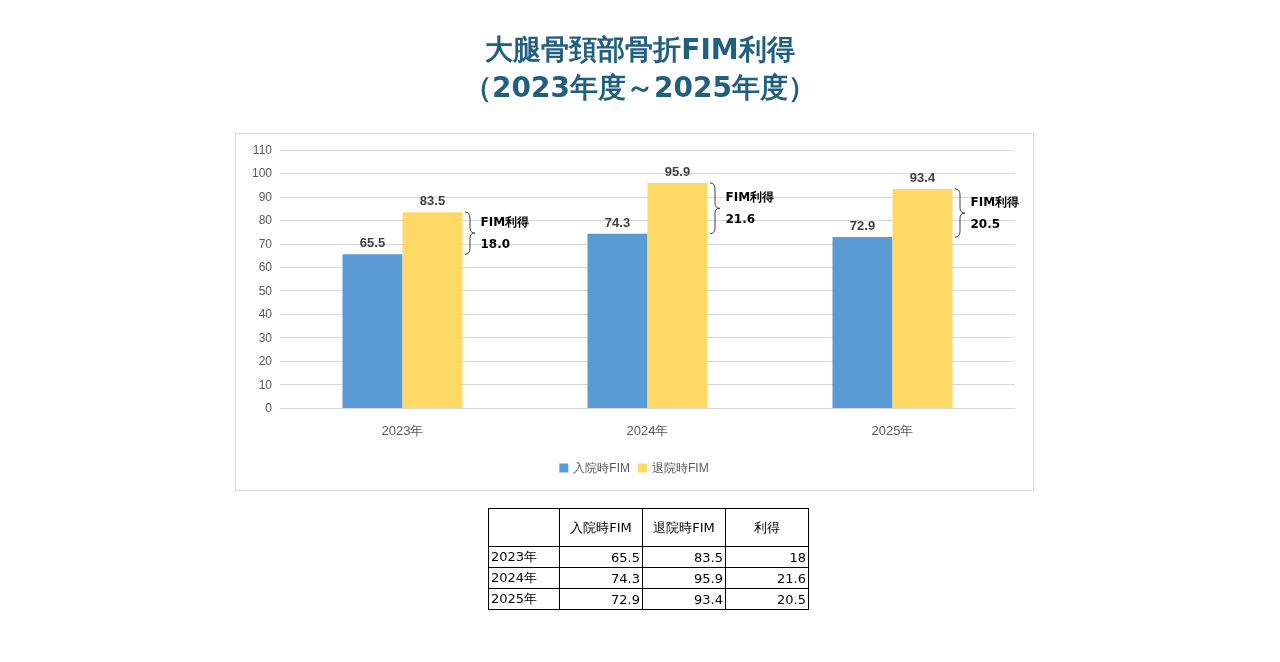  What do you see at coordinates (892, 430) in the screenshot?
I see `x-tick-label: 2025年` at bounding box center [892, 430].